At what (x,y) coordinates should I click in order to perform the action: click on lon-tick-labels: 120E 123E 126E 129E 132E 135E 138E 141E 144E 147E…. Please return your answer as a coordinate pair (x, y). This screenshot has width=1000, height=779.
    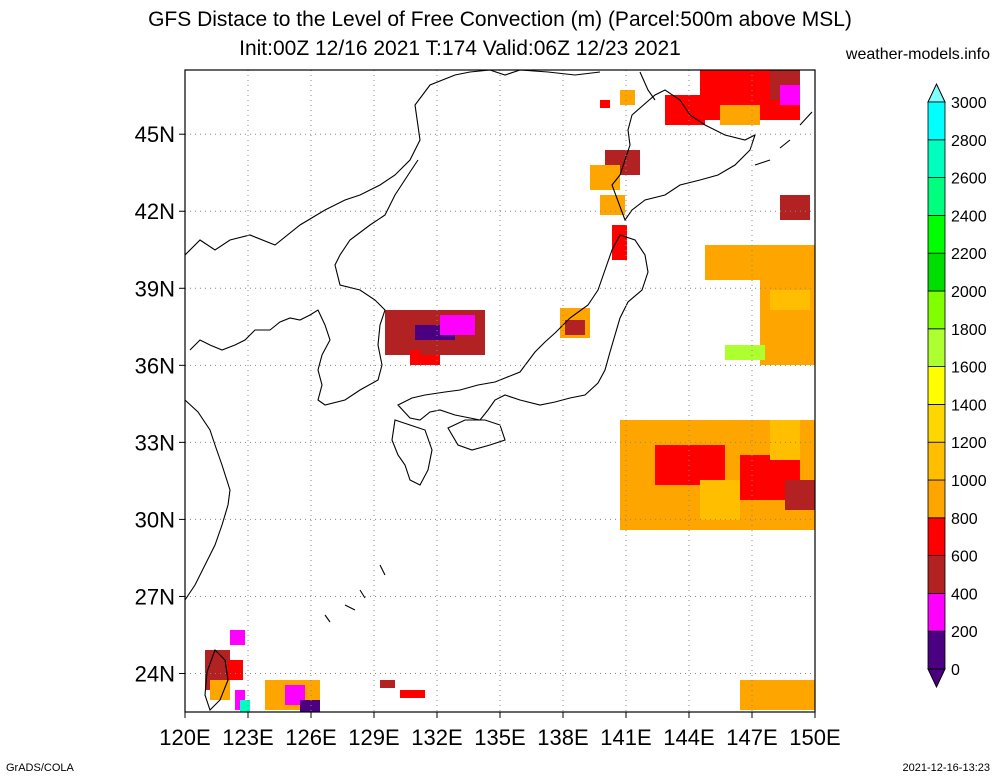
    Looking at the image, I should click on (500, 731).